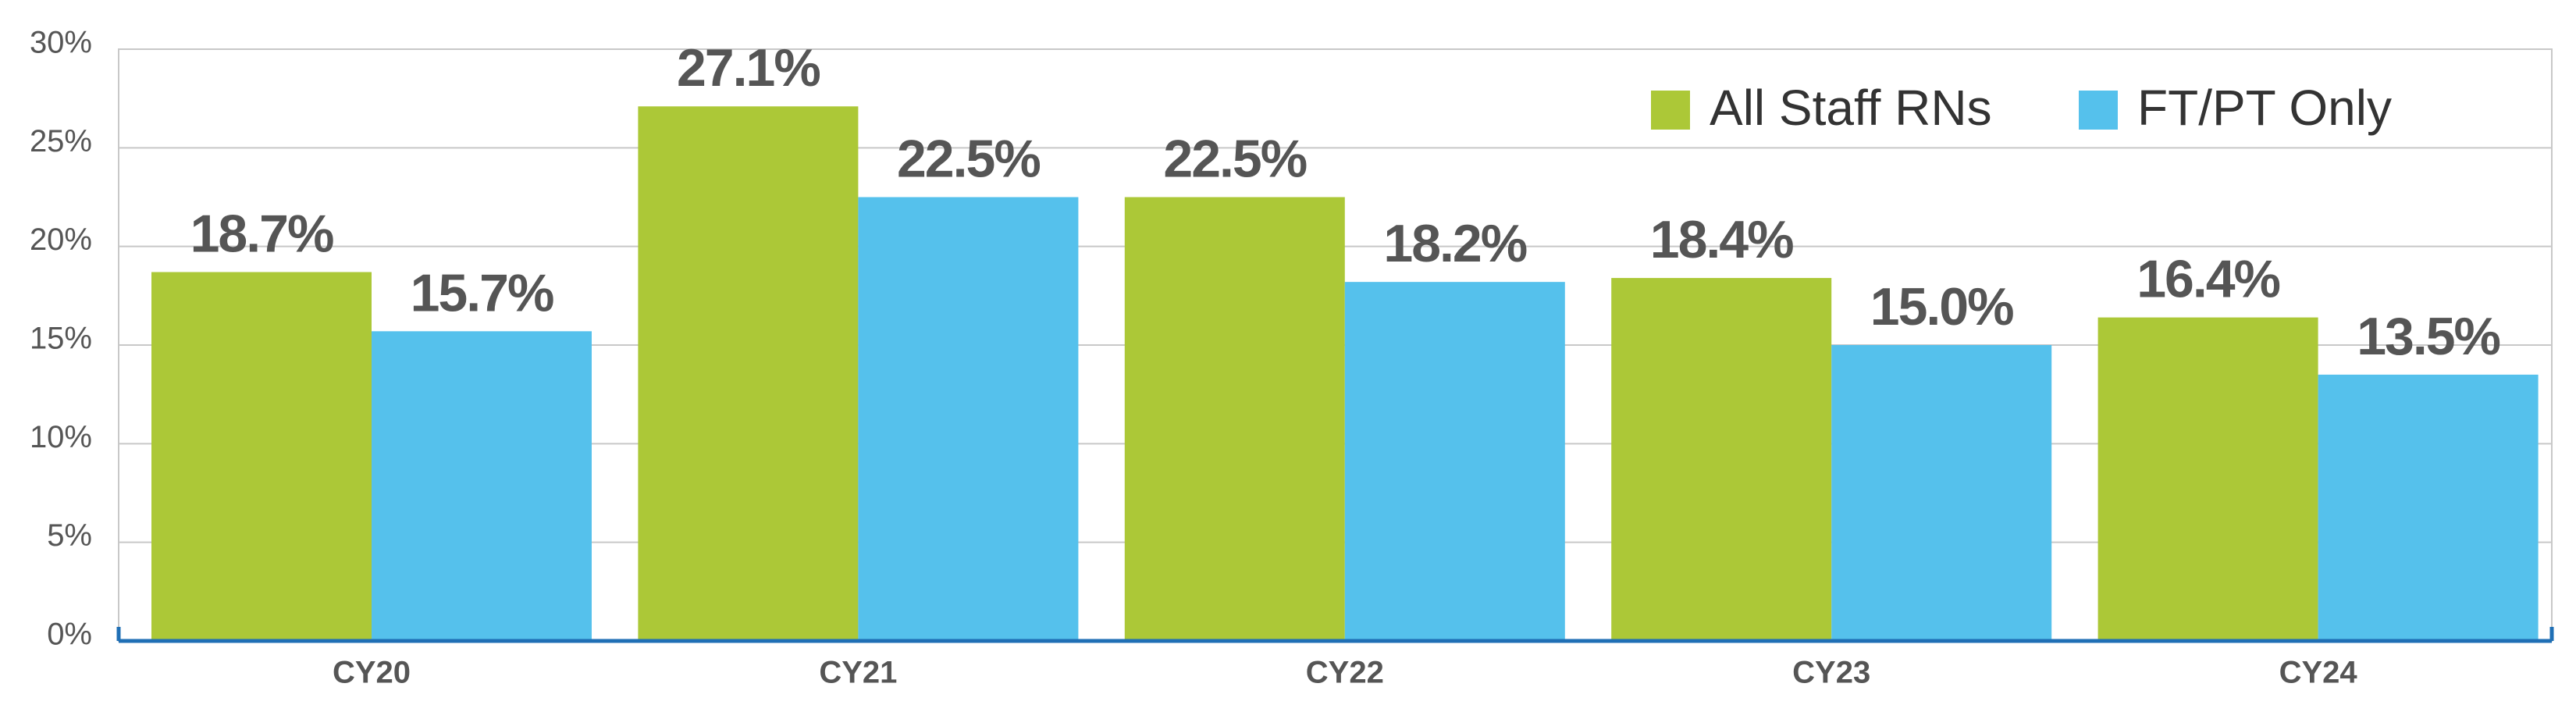  What do you see at coordinates (2318, 673) in the screenshot?
I see `x-tick-label: CY24` at bounding box center [2318, 673].